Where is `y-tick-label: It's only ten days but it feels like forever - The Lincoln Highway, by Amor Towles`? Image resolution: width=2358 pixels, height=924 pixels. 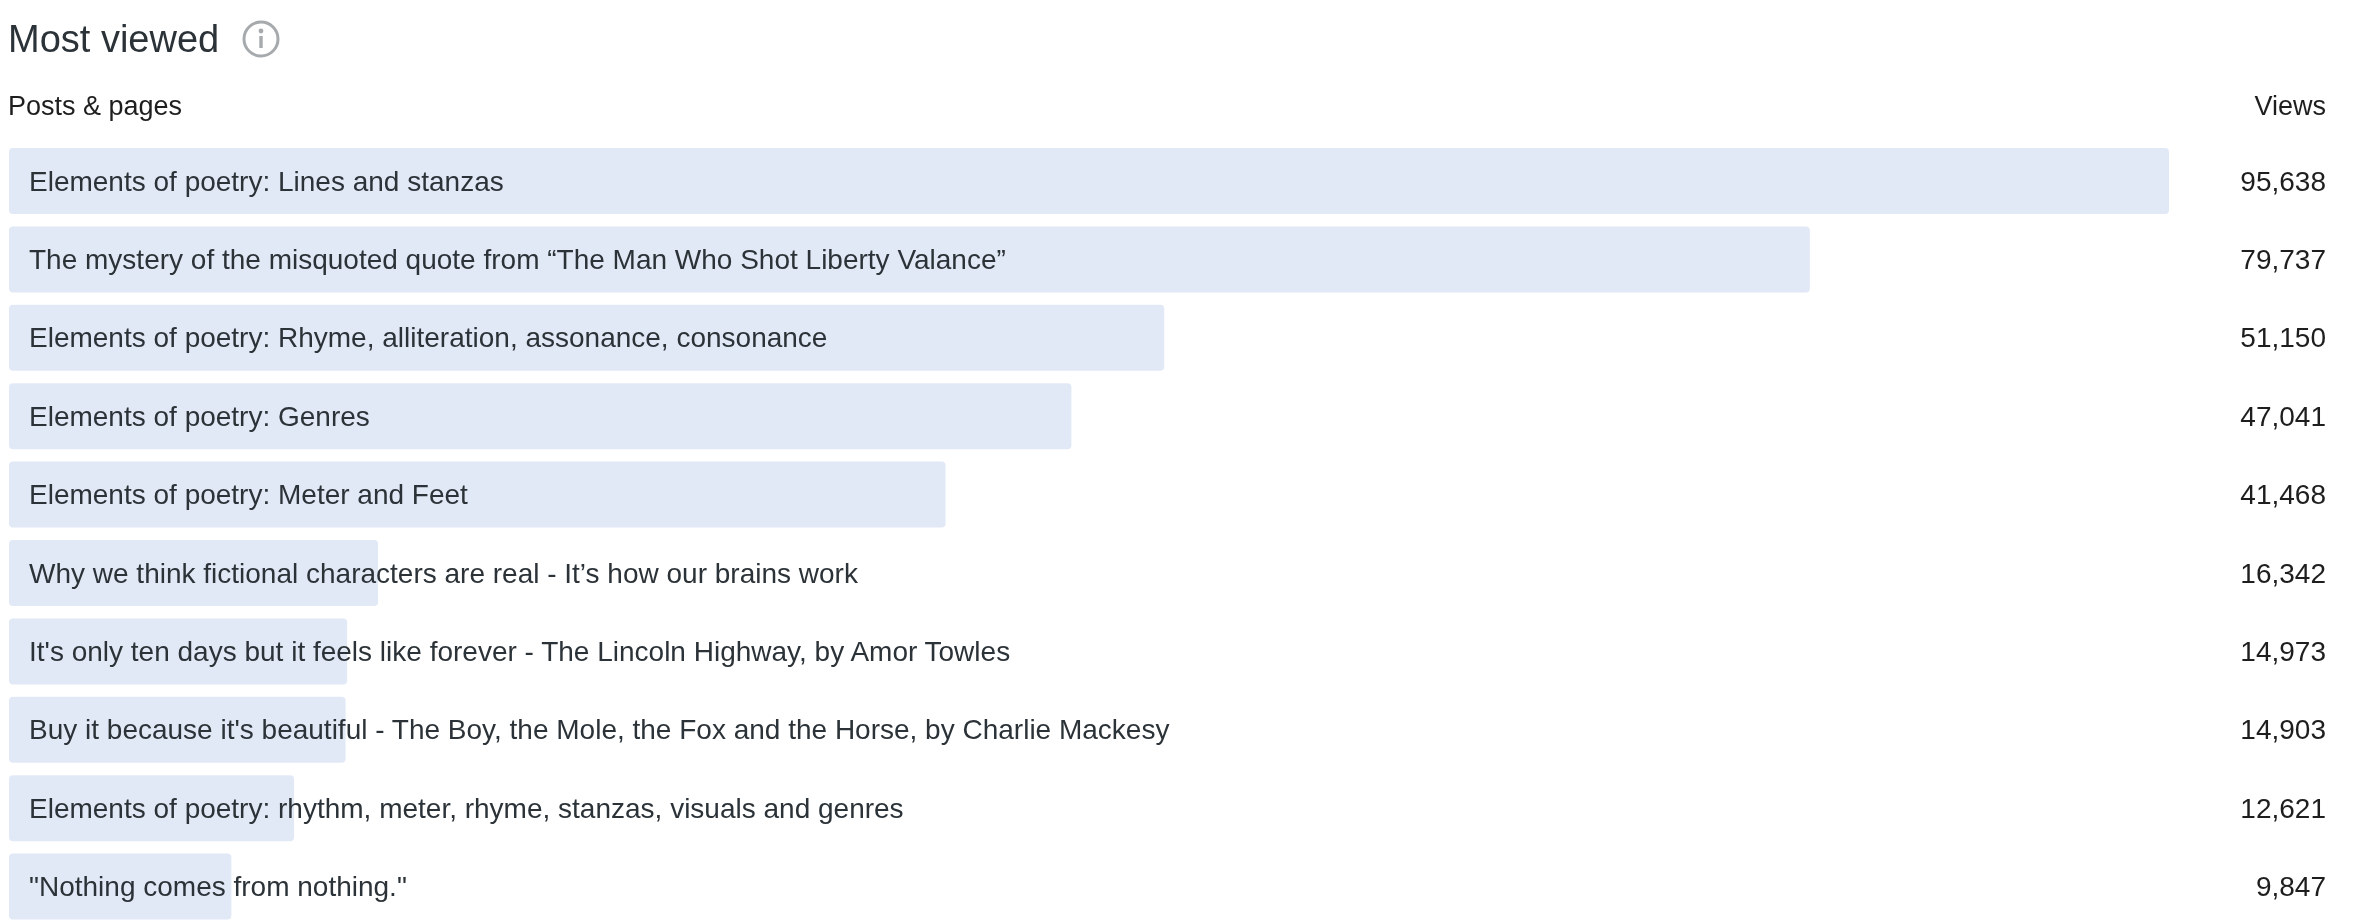
y-tick-label: It's only ten days but it feels like forever - The Lincoln Highway, by Amor Towles is located at coordinates (520, 651).